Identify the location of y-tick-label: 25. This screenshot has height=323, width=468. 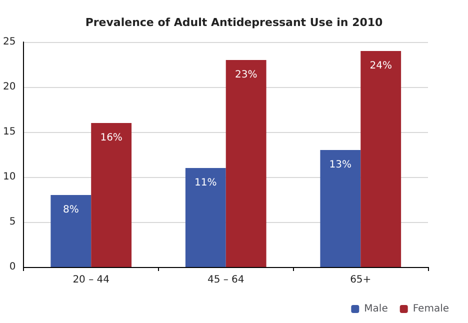
(9, 42).